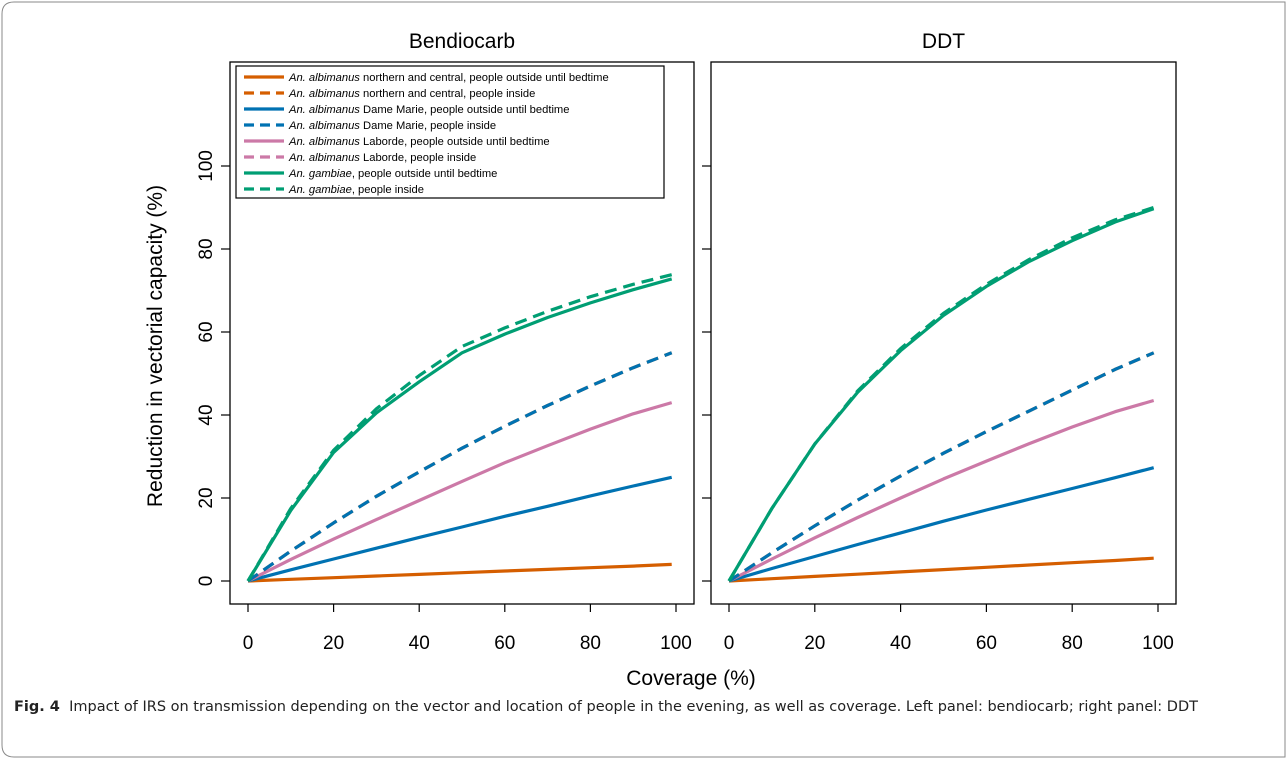  What do you see at coordinates (206, 497) in the screenshot?
I see `y-tick-label: 20` at bounding box center [206, 497].